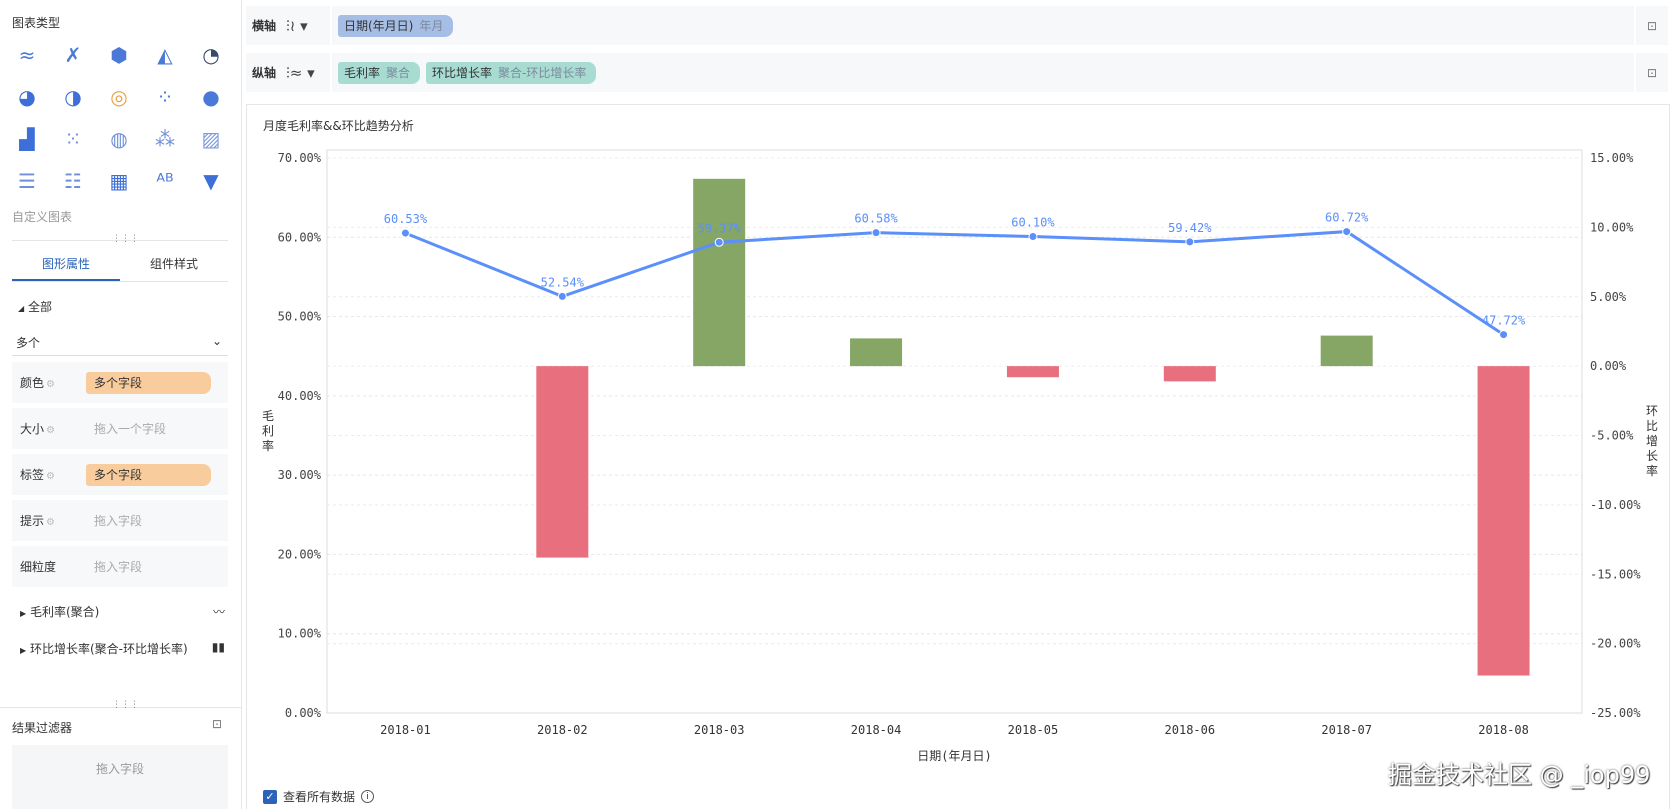 The image size is (1676, 809). What do you see at coordinates (37, 521) in the screenshot?
I see `row-label: 提示 ⚙` at bounding box center [37, 521].